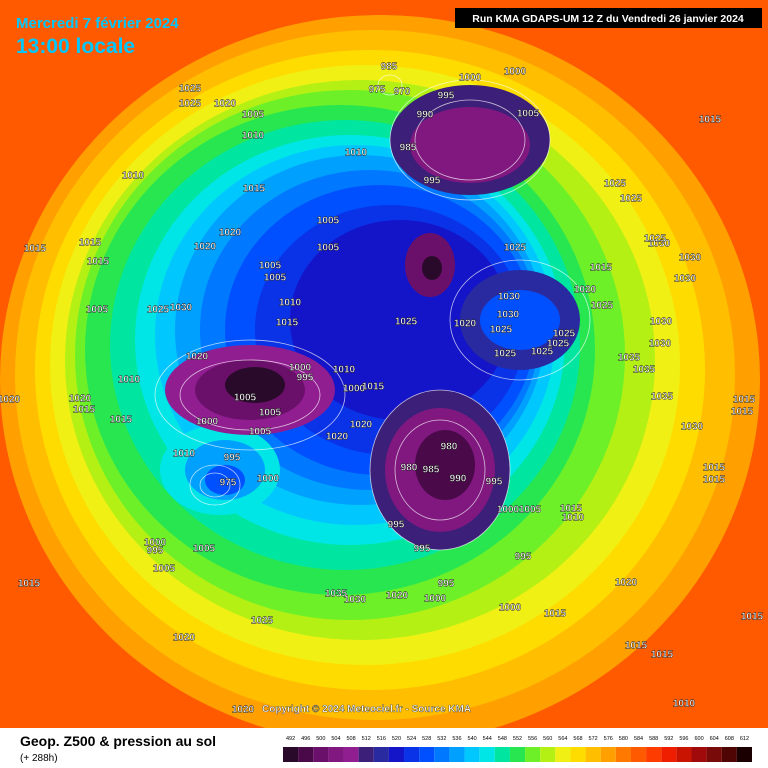 The image size is (768, 768). I want to click on isobar-label: 975, so click(377, 90).